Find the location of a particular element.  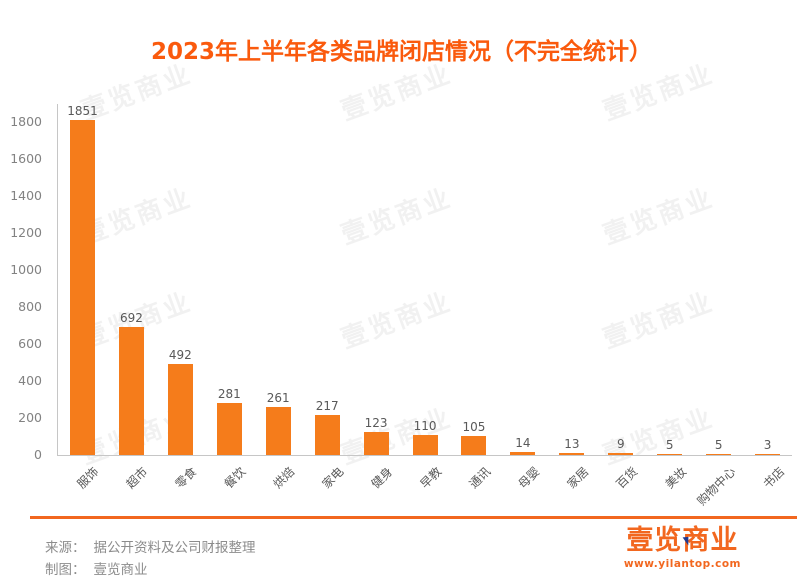

y-tick-label: 1000 is located at coordinates (26, 270).